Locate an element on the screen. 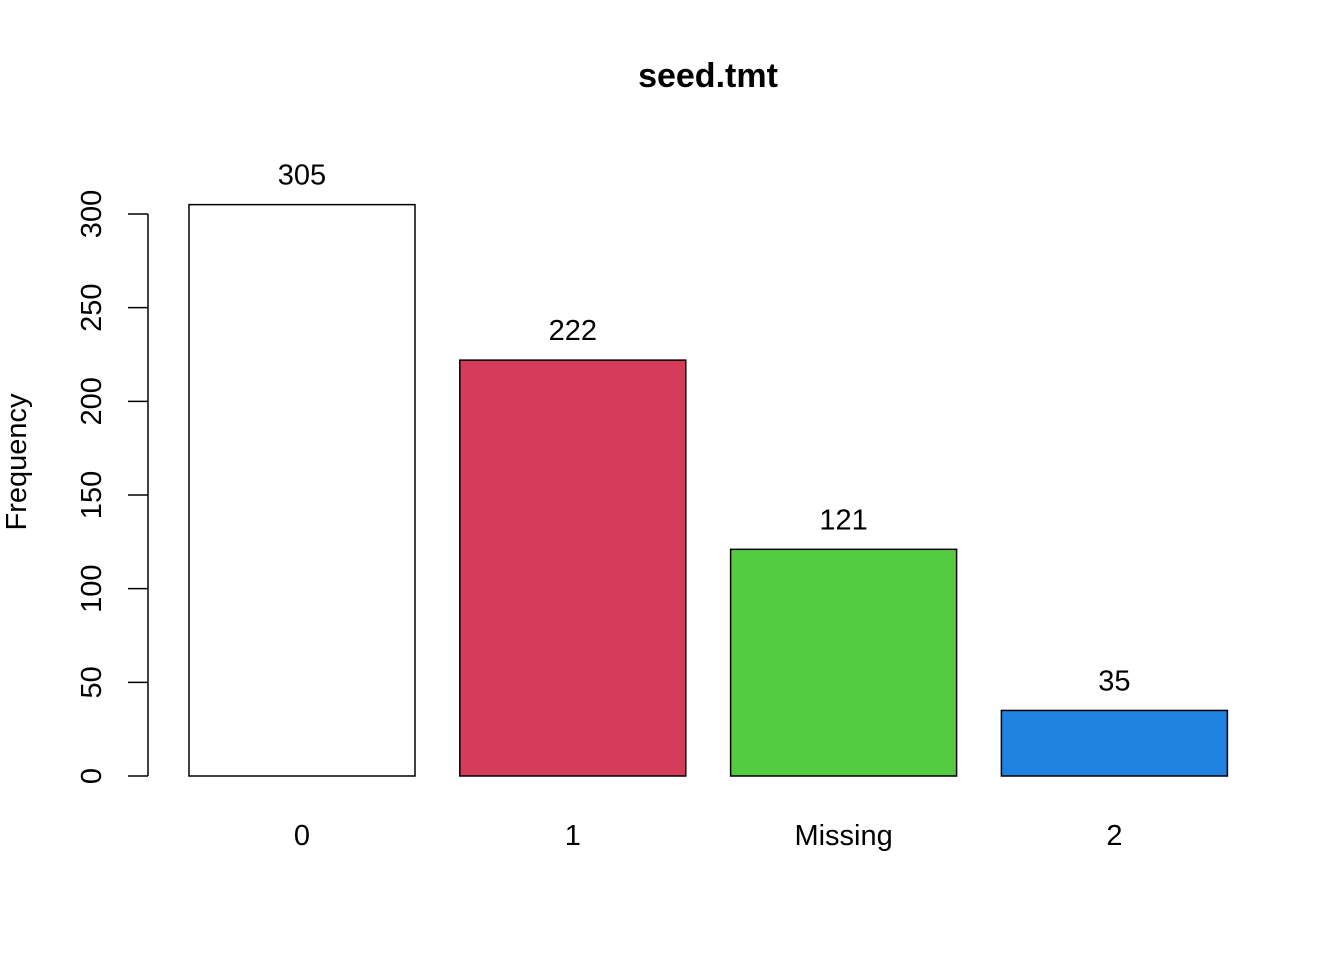 The width and height of the screenshot is (1344, 960). bar-value-label: 305 is located at coordinates (302, 176).